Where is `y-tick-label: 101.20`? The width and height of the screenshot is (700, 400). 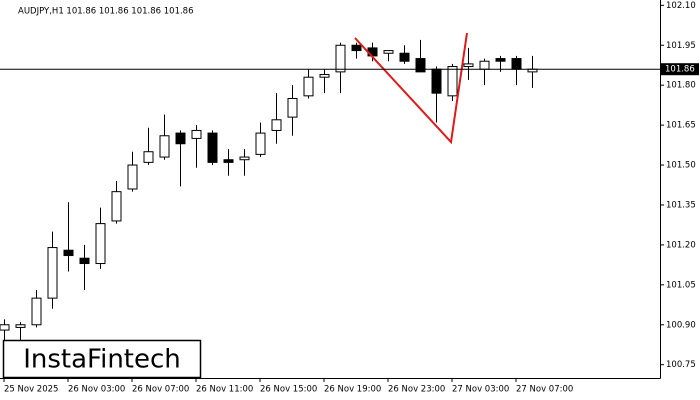 y-tick-label: 101.20 is located at coordinates (681, 245).